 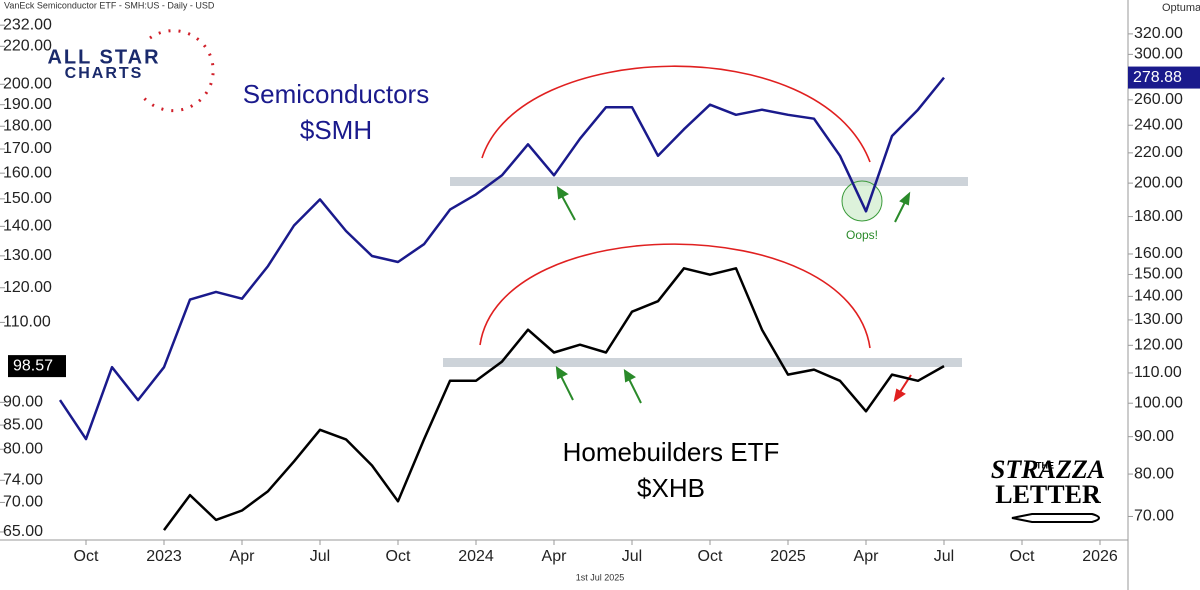 I want to click on arrows, so click(x=733, y=294).